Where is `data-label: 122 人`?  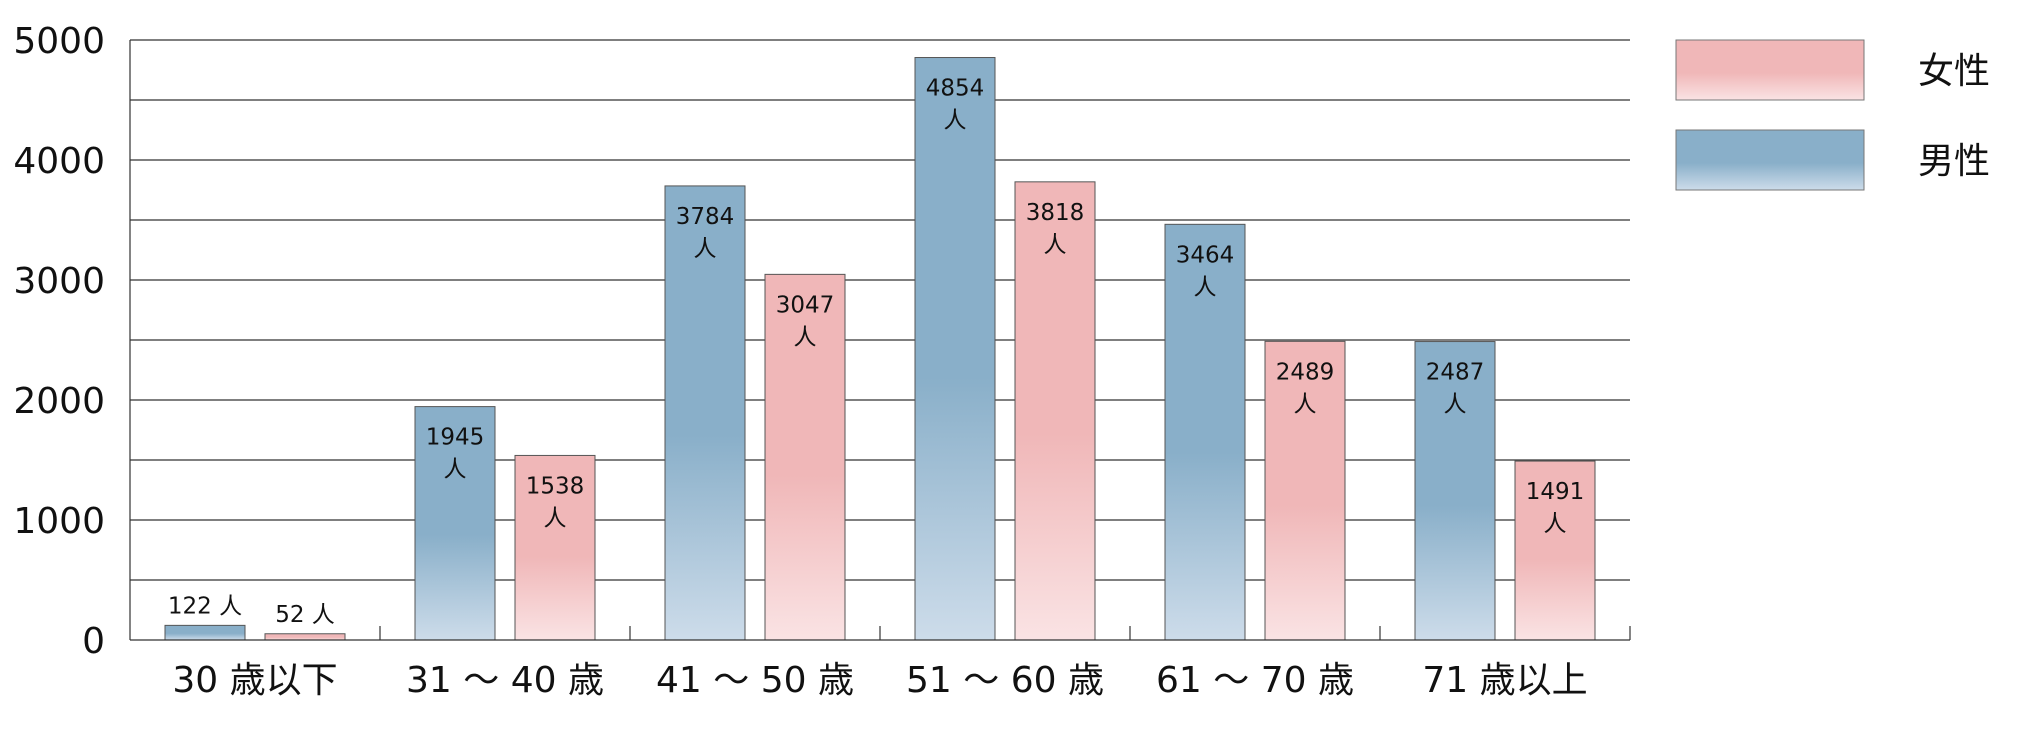 data-label: 122 人 is located at coordinates (205, 606).